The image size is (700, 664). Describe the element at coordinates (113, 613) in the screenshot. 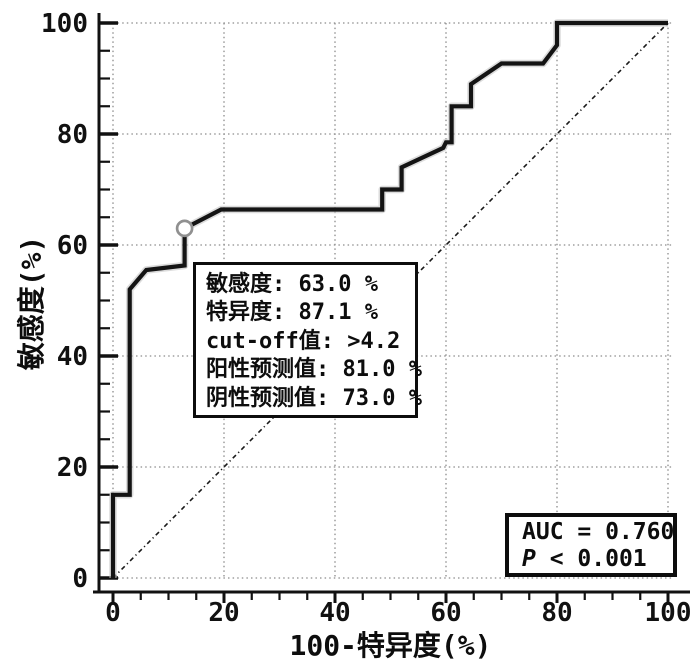

I see `x-tick-label: 0` at that location.